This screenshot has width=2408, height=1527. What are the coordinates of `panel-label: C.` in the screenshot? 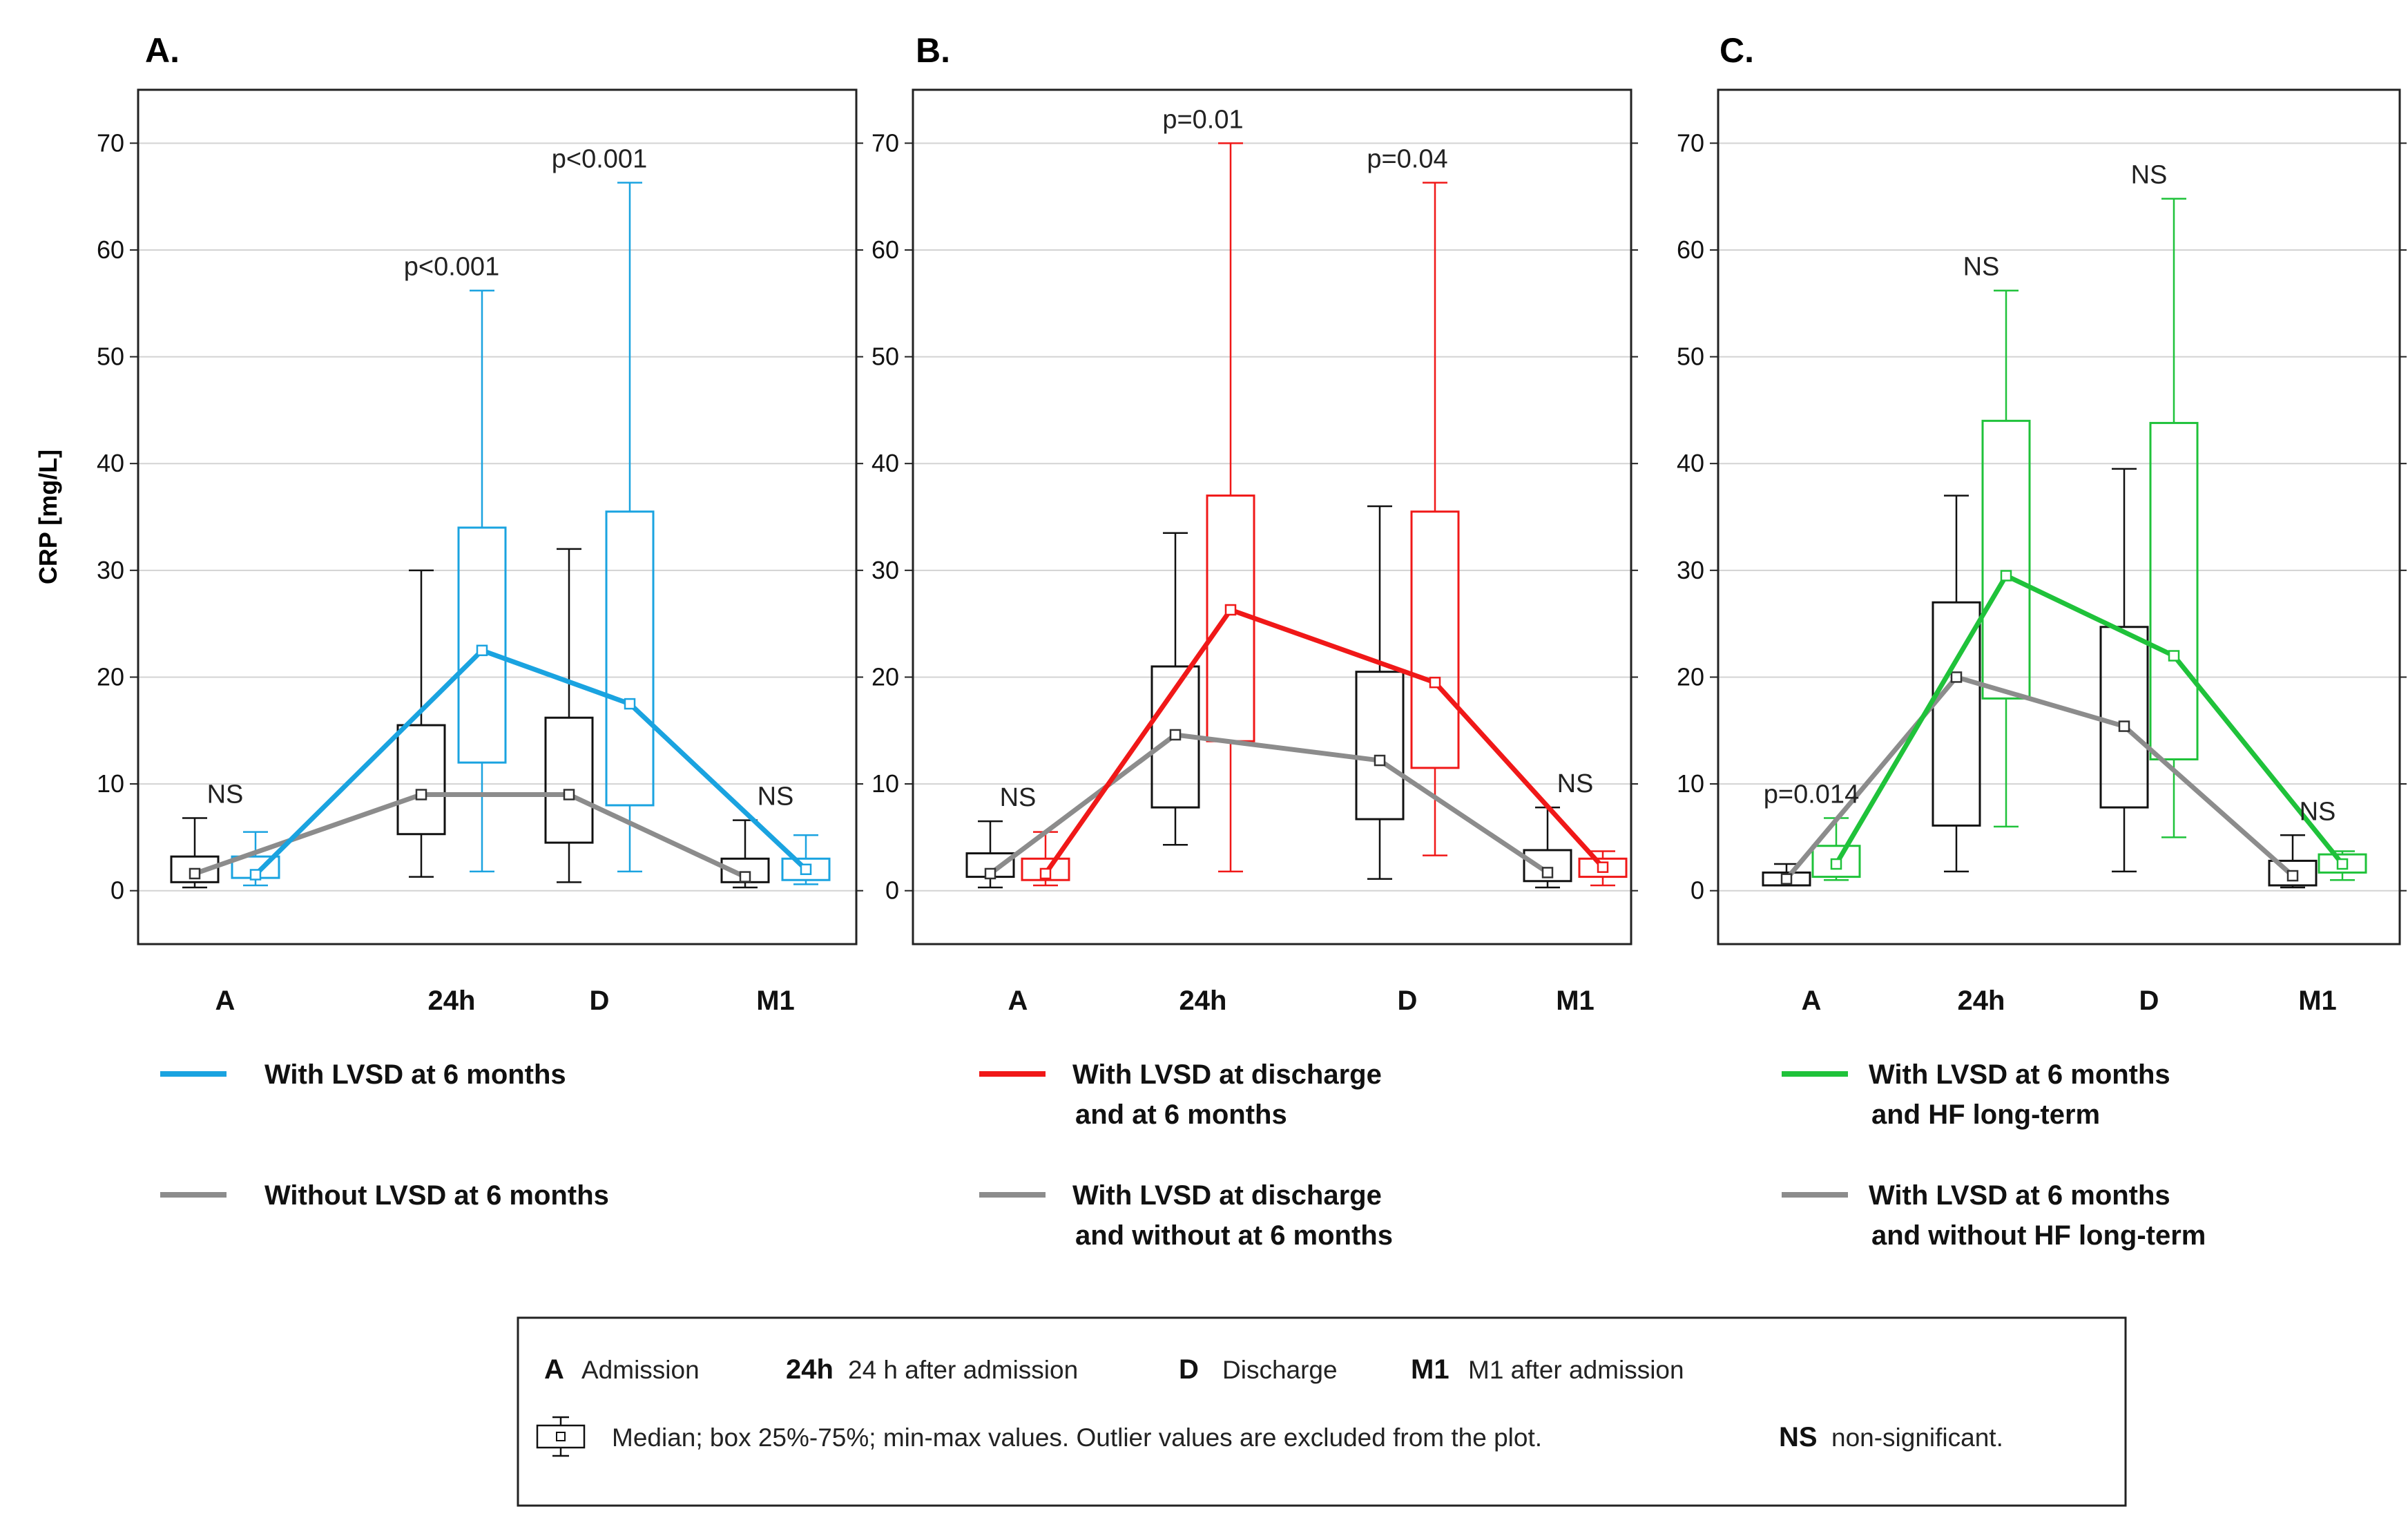 It's located at (1737, 50).